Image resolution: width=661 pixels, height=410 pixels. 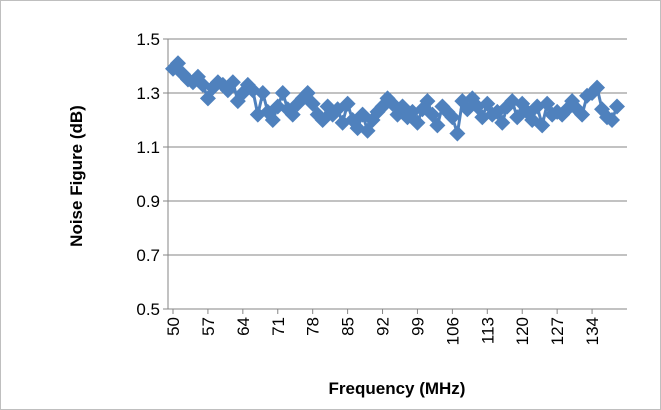 I want to click on series-noise-figure, so click(x=395, y=98).